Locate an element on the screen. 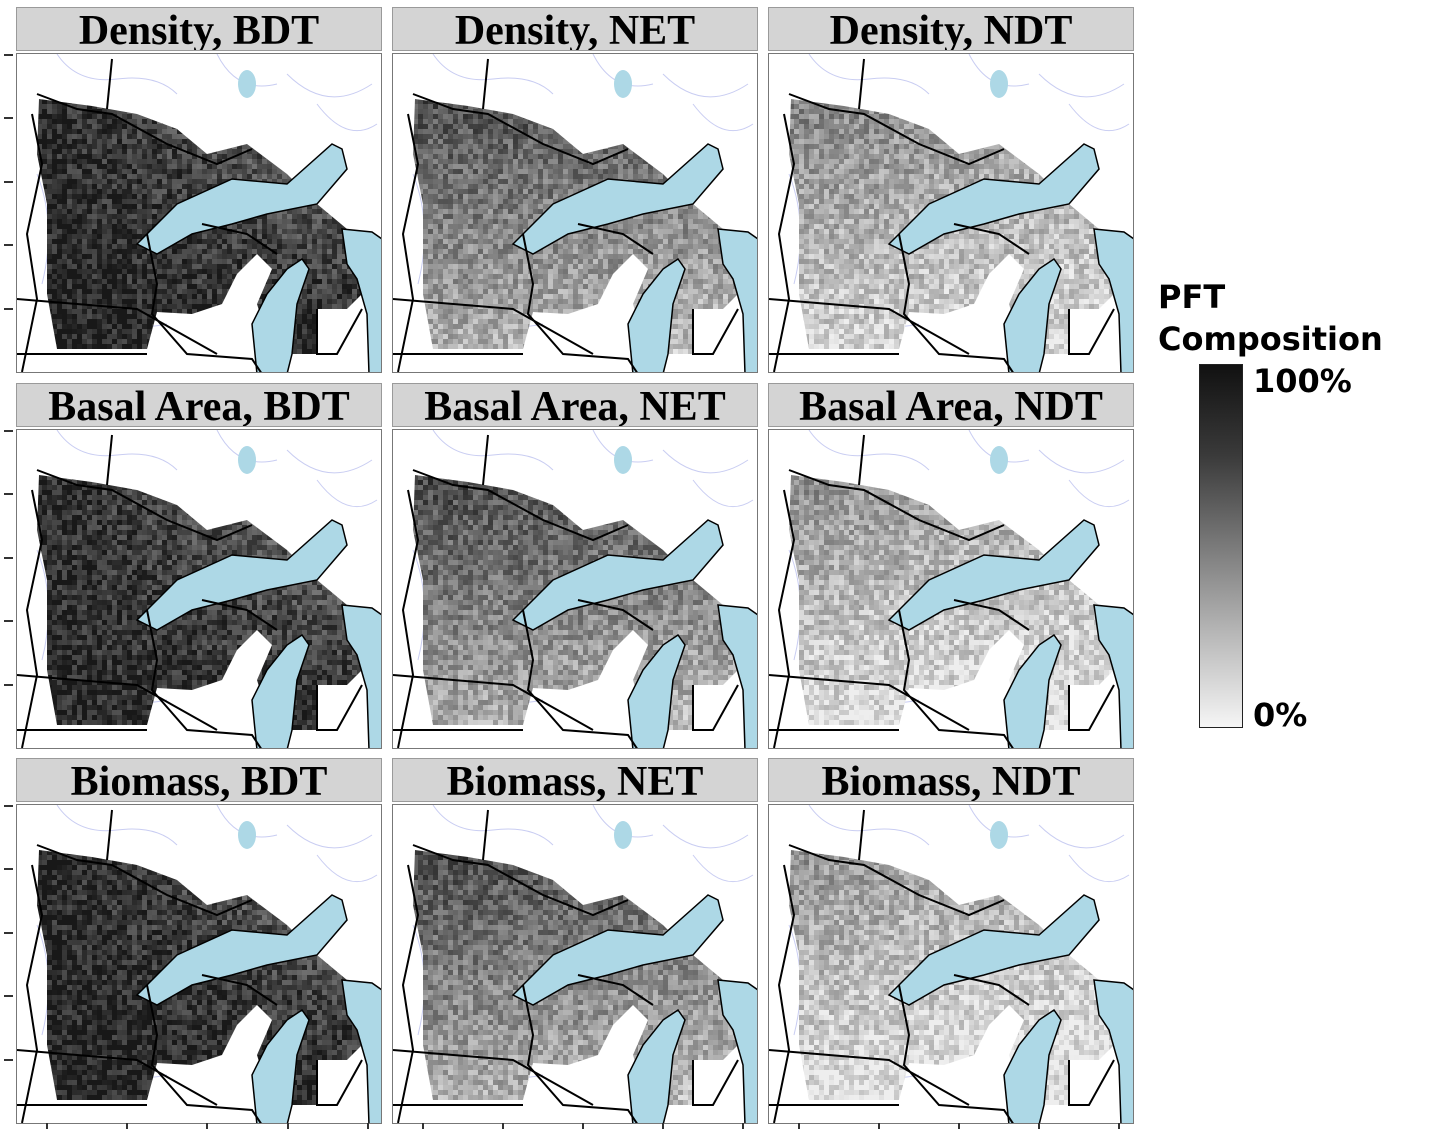 This screenshot has height=1129, width=1429. panel-title: Basal Area, BDT is located at coordinates (199, 405).